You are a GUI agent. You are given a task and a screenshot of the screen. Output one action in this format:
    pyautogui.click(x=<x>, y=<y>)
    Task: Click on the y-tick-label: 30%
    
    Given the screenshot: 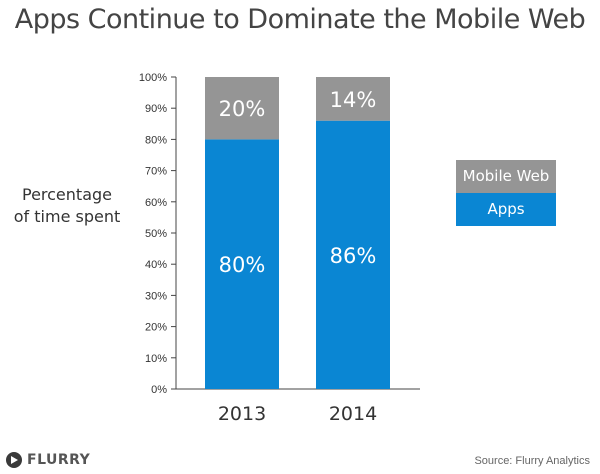 What is the action you would take?
    pyautogui.click(x=156, y=296)
    